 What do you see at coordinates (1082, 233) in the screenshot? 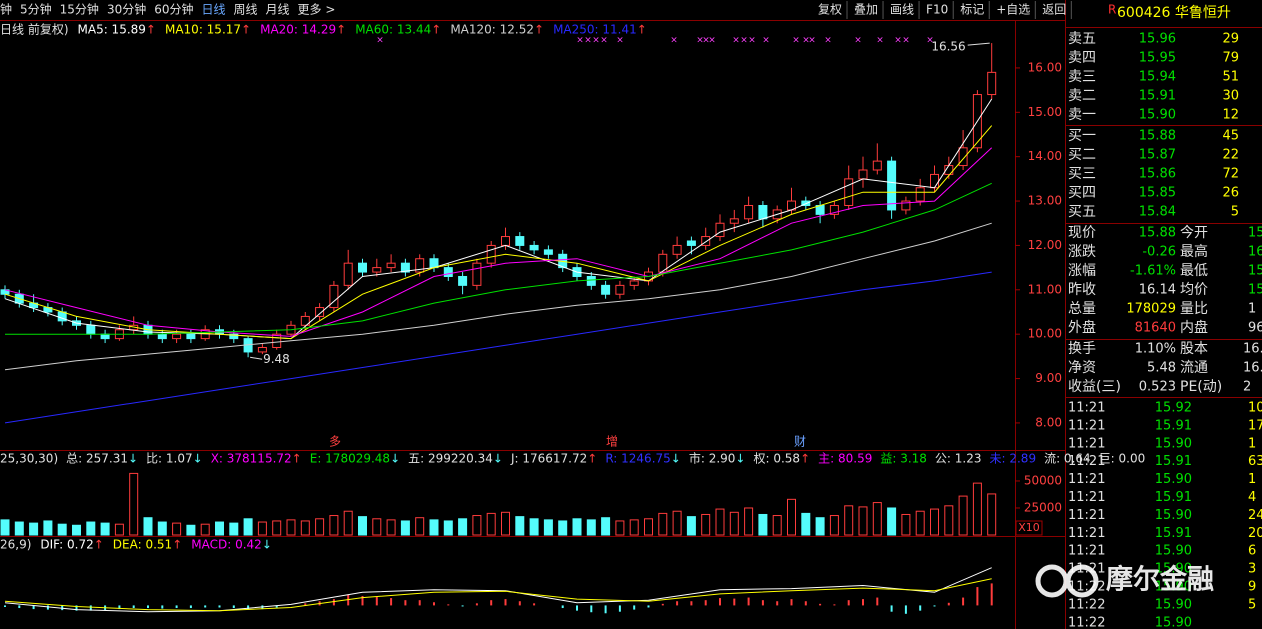
I see `quote-label: 现价` at bounding box center [1082, 233].